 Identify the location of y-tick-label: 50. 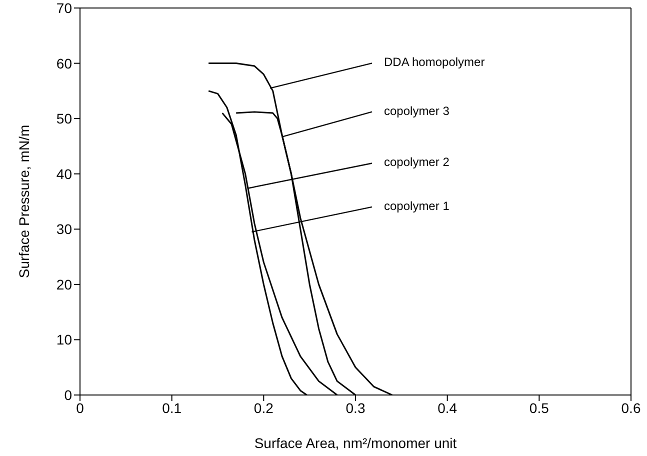
(64, 118).